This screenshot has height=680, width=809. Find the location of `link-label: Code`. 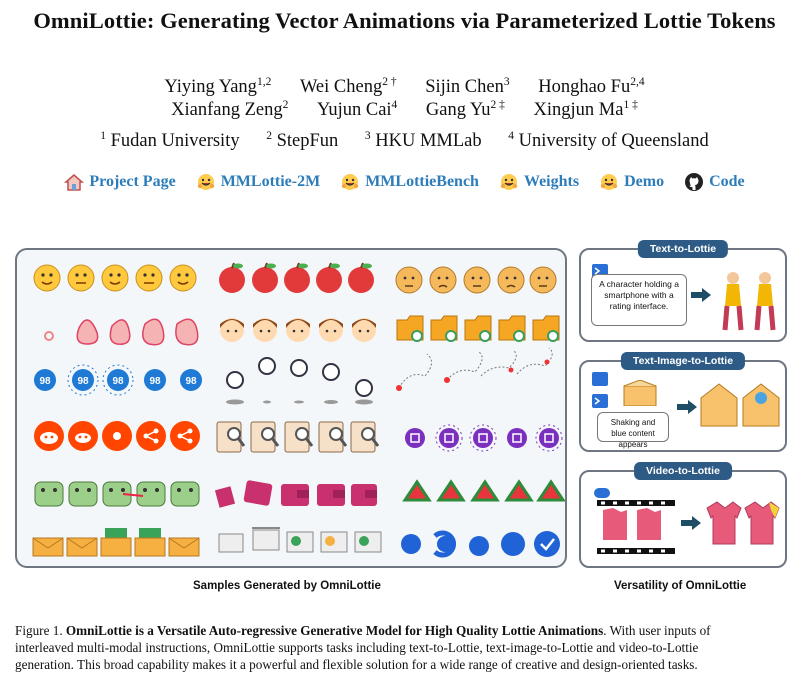

link-label: Code is located at coordinates (727, 181).